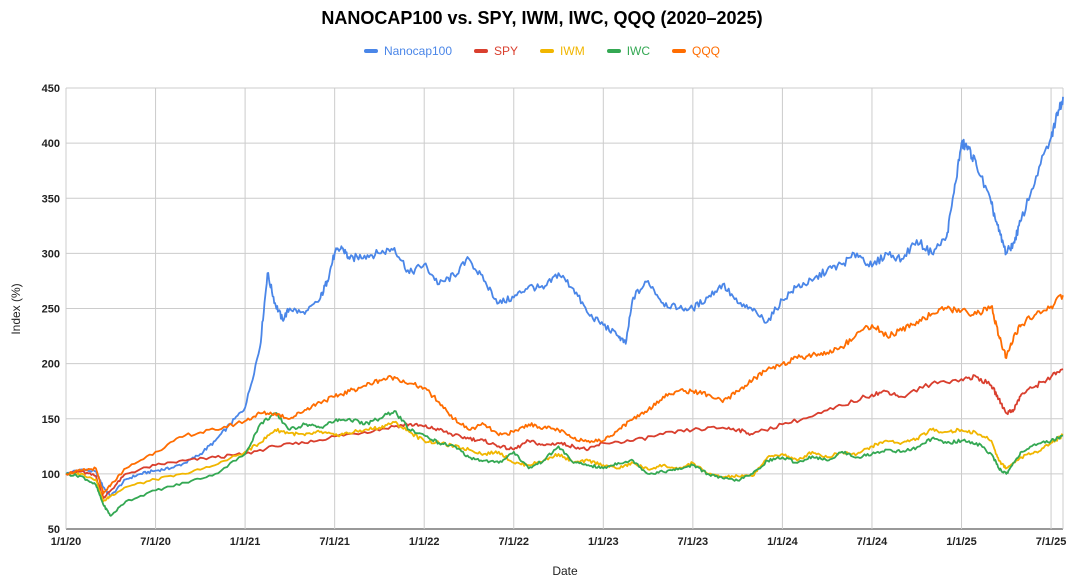 The height and width of the screenshot is (585, 1084). Describe the element at coordinates (782, 542) in the screenshot. I see `x-tick-label: 1/1/24` at that location.